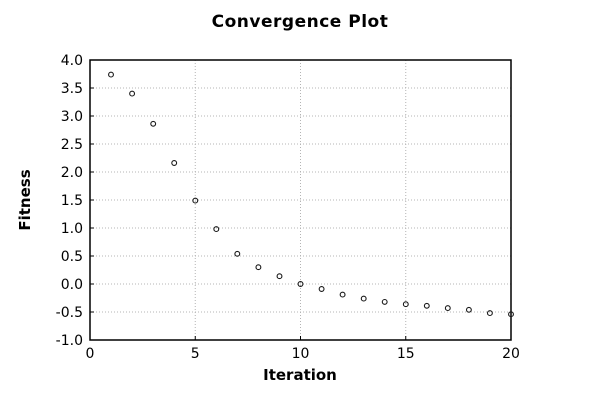 Image resolution: width=600 pixels, height=400 pixels. What do you see at coordinates (72, 285) in the screenshot?
I see `y-tick-label: 0.0` at bounding box center [72, 285].